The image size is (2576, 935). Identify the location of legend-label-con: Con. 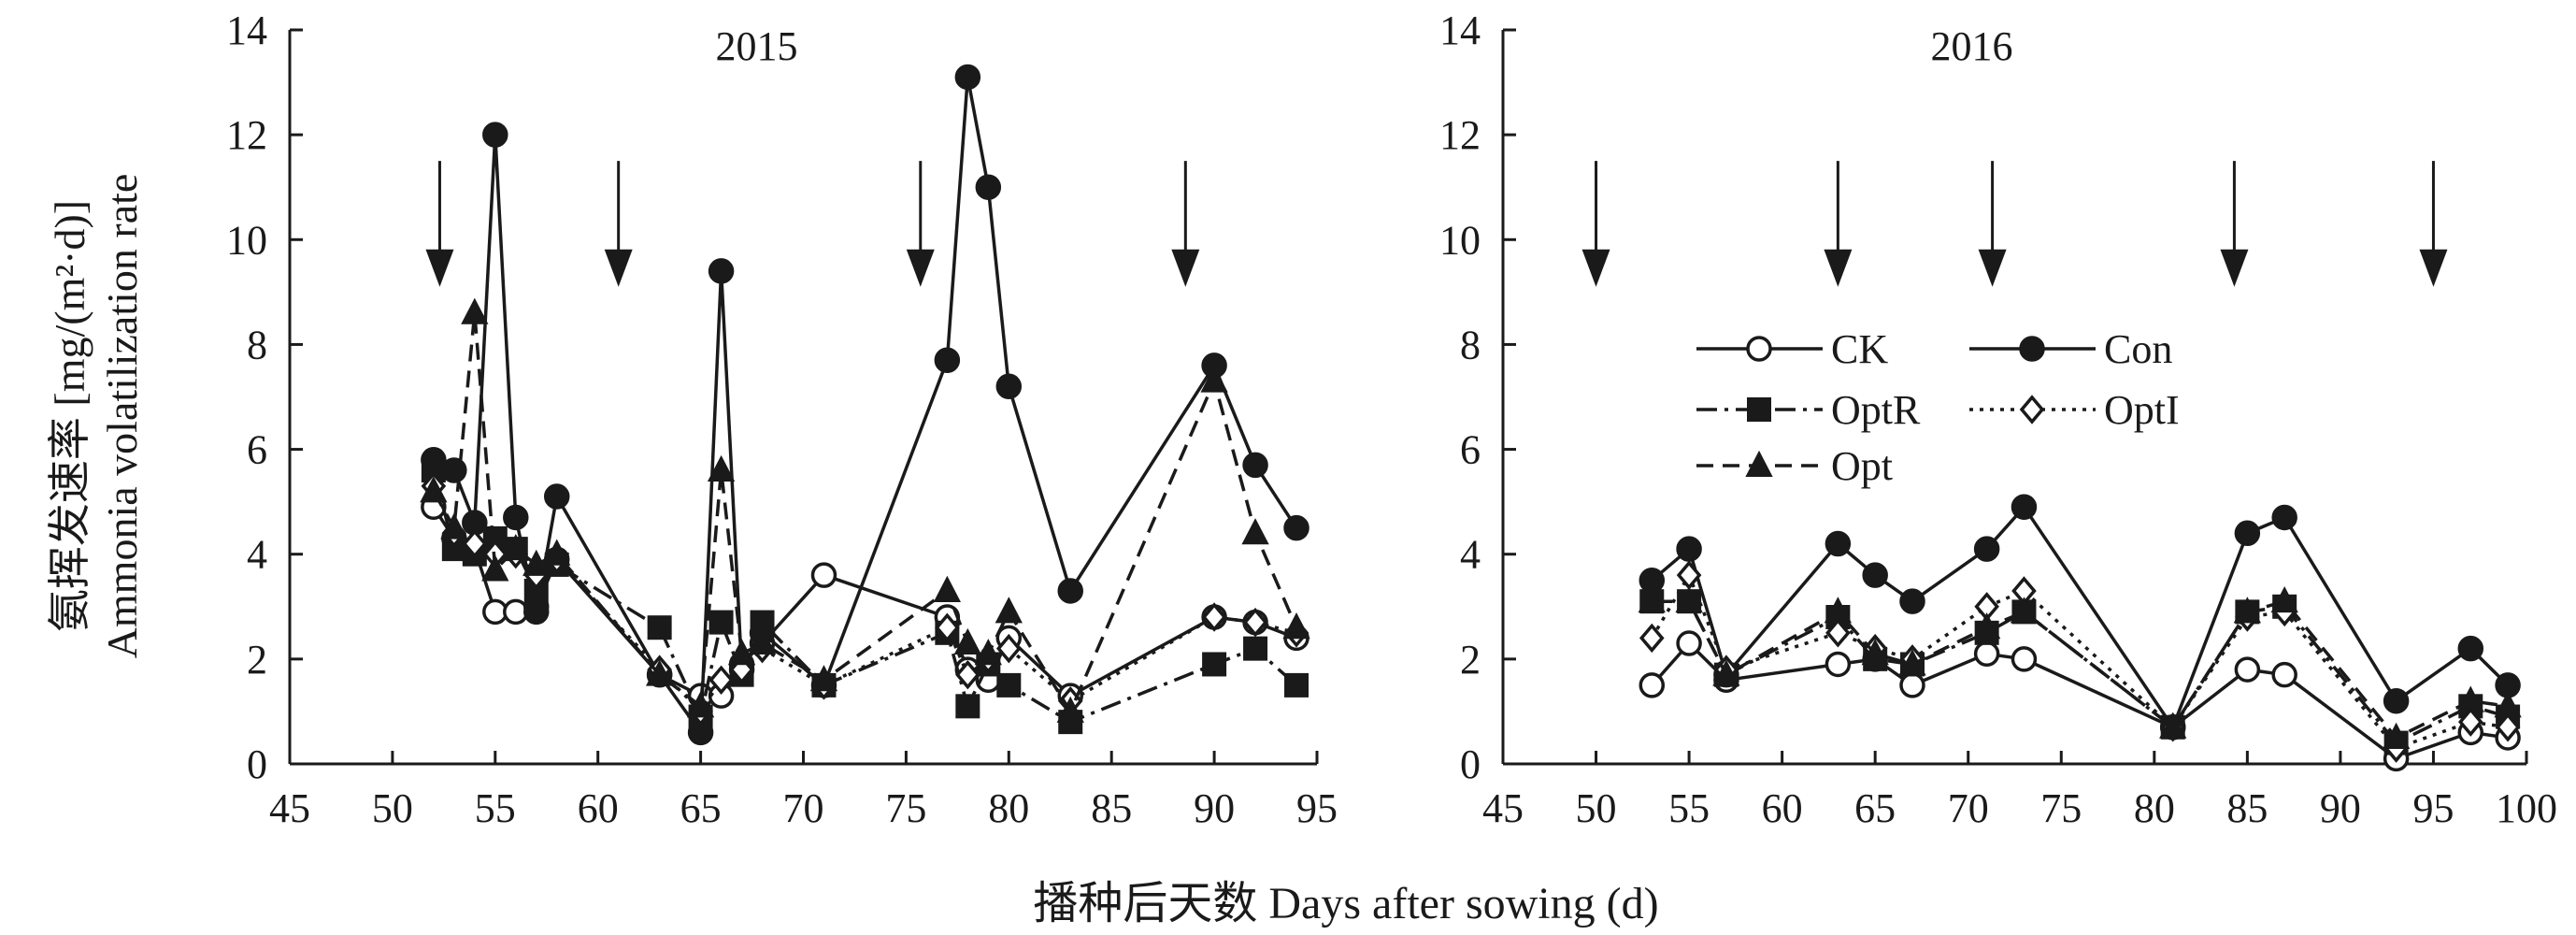
(2138, 349).